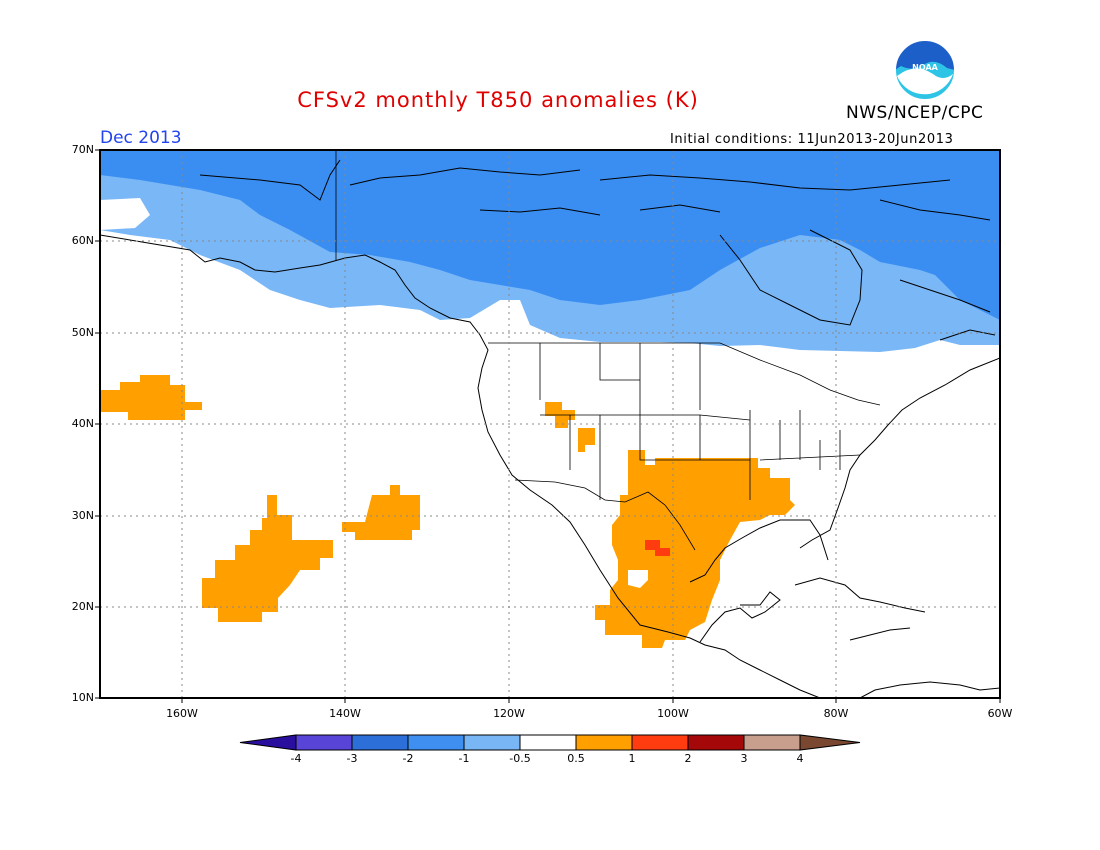 The image size is (1100, 850). I want to click on colorbar-tick-label: -2, so click(408, 758).